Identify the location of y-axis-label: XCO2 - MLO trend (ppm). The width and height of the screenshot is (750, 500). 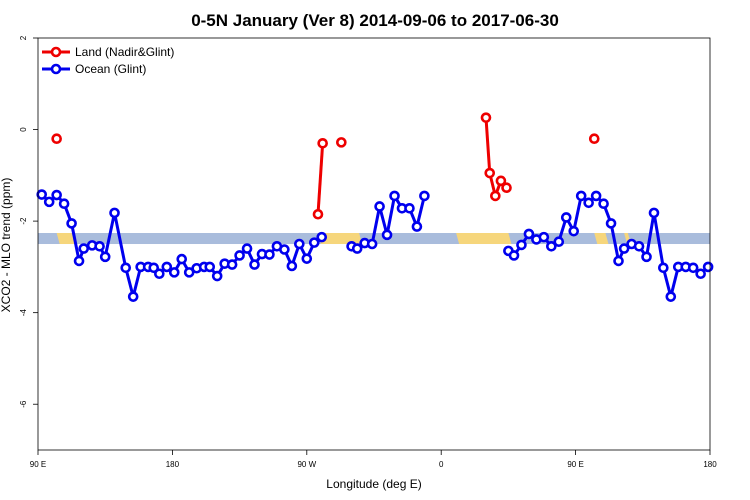
(6, 245).